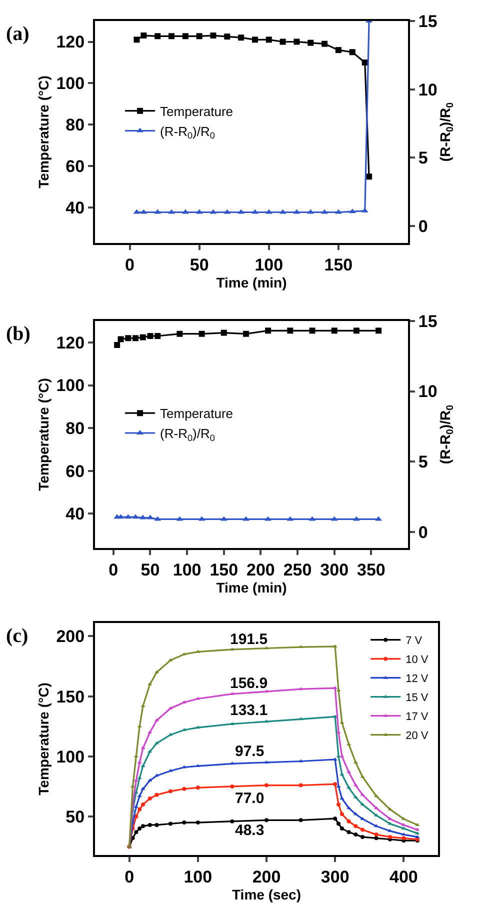 Image resolution: width=478 pixels, height=912 pixels. I want to click on annotation: 48.3, so click(249, 830).